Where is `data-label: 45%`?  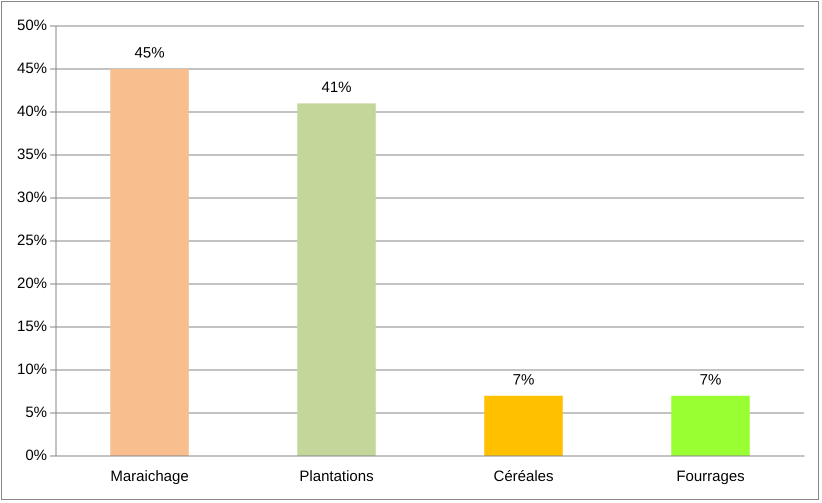 data-label: 45% is located at coordinates (149, 53).